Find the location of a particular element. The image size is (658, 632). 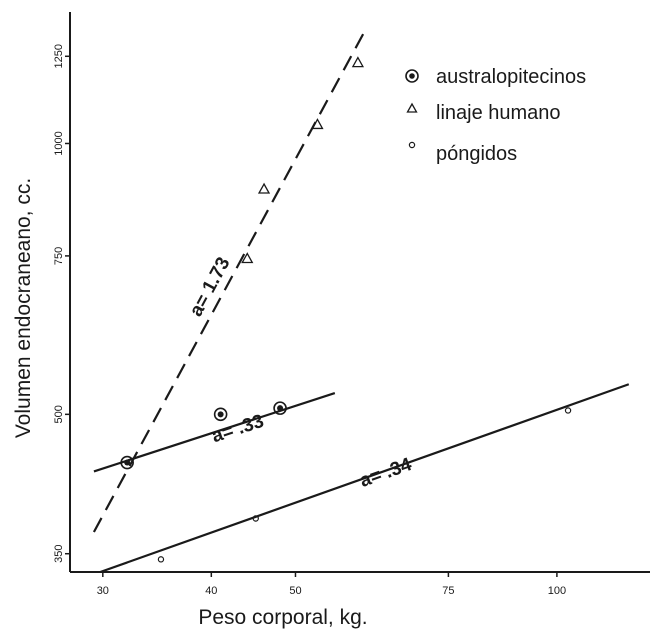

legend-item-pongidos: póngidos is located at coordinates (462, 153).